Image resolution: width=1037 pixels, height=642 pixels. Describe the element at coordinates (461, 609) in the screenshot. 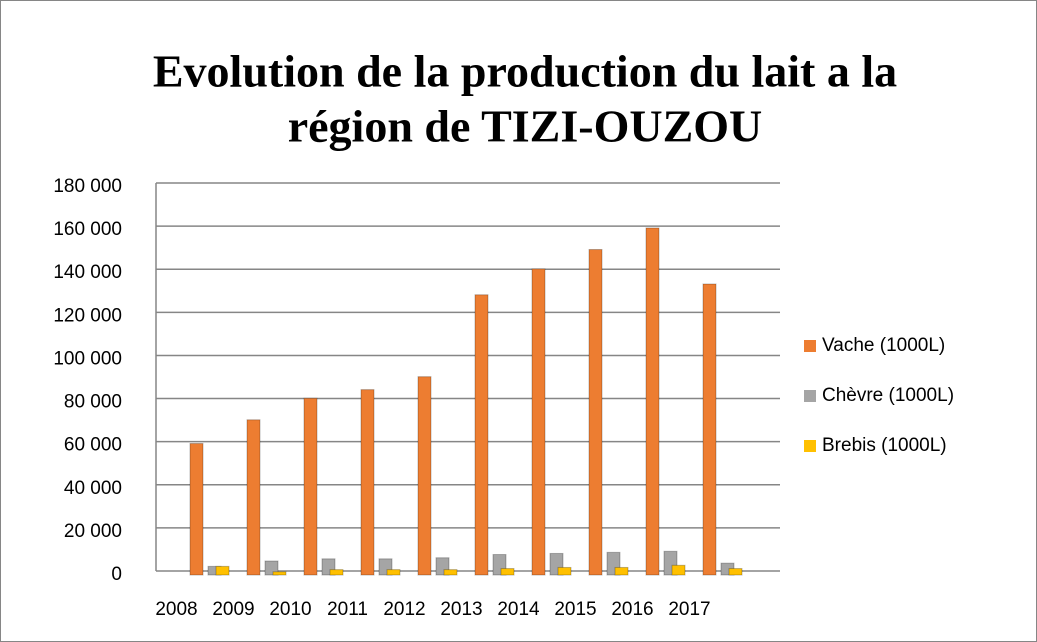

I see `x-tick-label: 2013` at that location.